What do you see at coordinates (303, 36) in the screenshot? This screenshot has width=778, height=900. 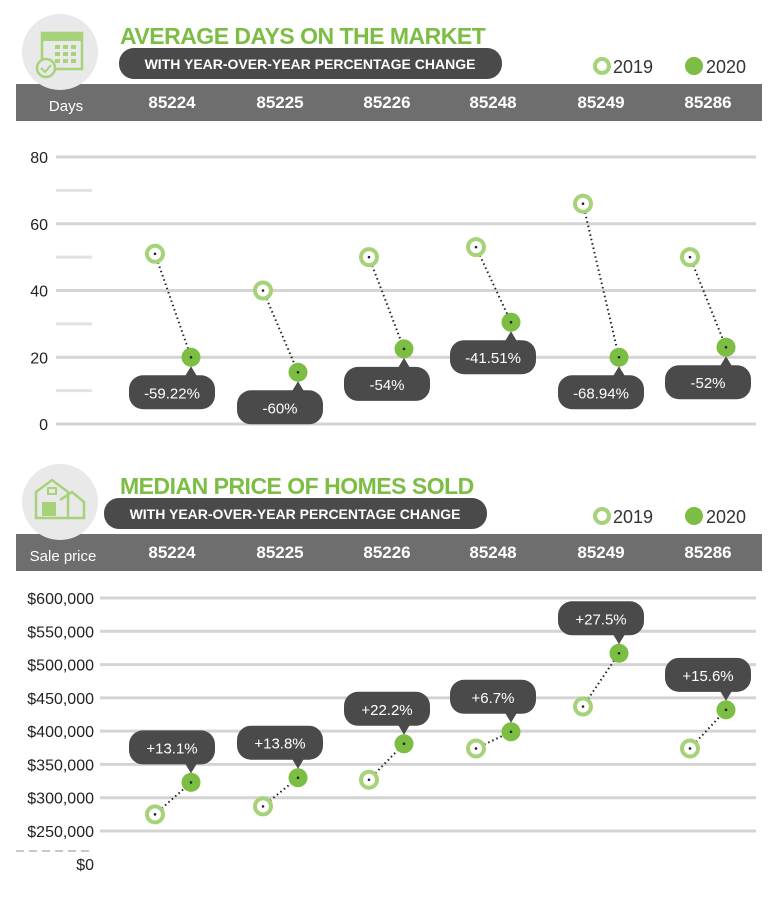 I see `chart-title: AVERAGE DAYS ON THE MARKET` at bounding box center [303, 36].